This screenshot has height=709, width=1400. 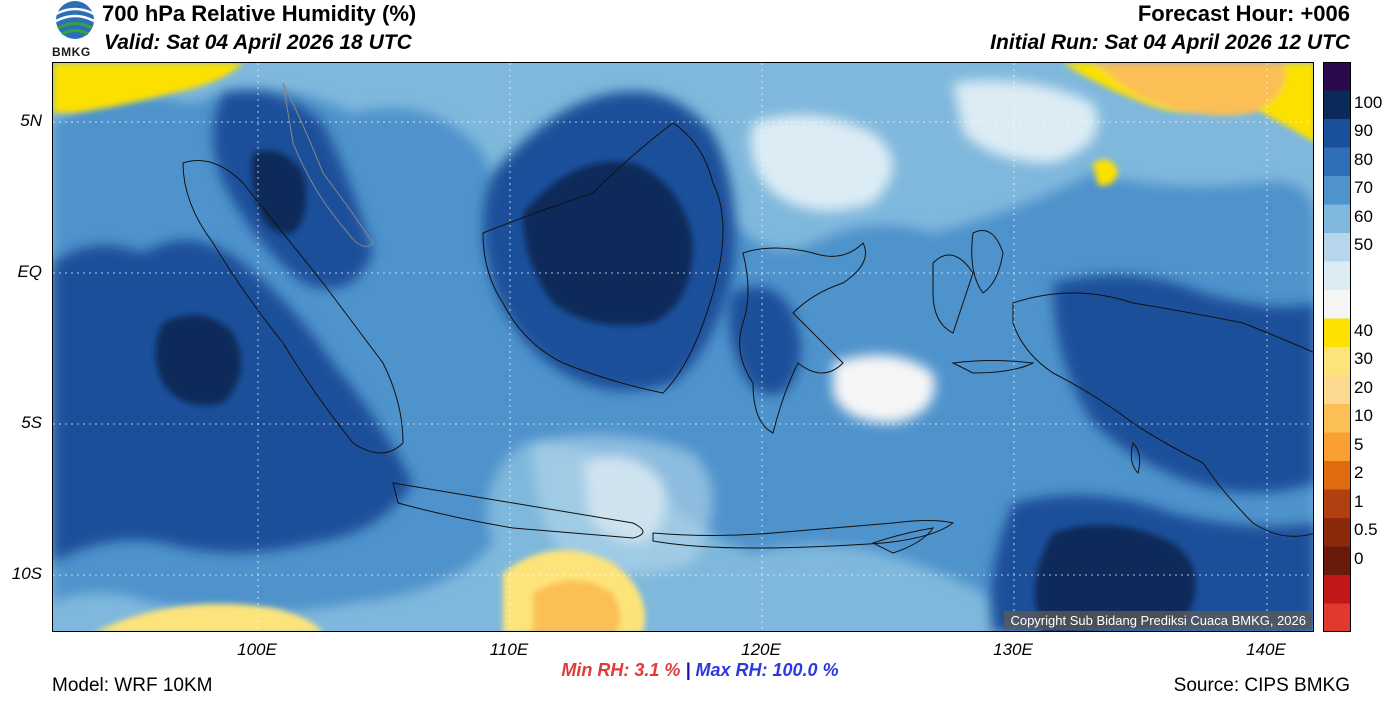 I want to click on colorbar-label: 70, so click(x=1363, y=187).